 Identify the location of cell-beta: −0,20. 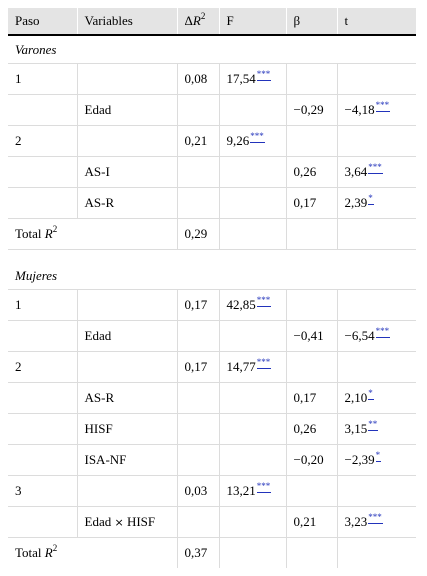
(311, 460).